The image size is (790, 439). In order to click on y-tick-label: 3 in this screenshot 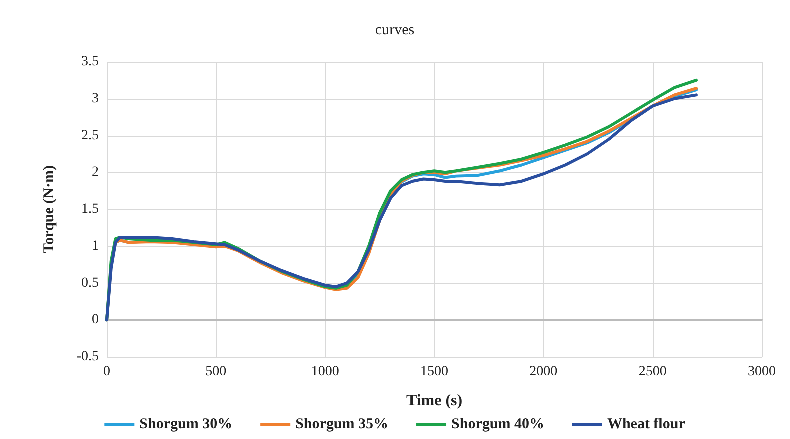, I will do `click(95, 98)`.